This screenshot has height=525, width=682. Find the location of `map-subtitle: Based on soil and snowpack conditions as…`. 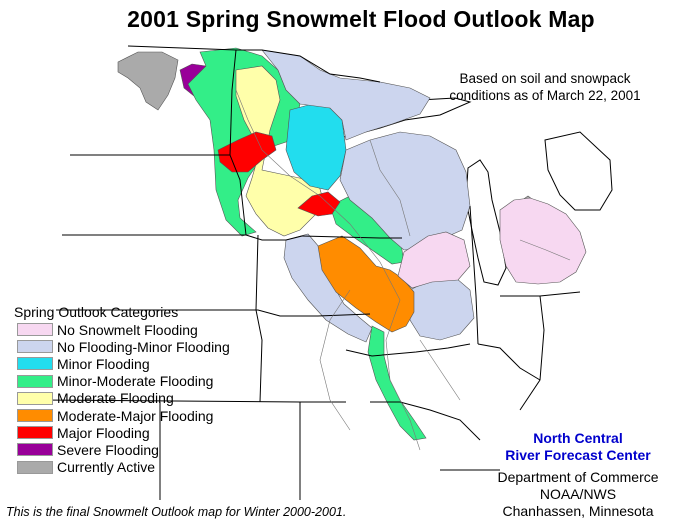

map-subtitle: Based on soil and snowpack conditions as… is located at coordinates (545, 87).